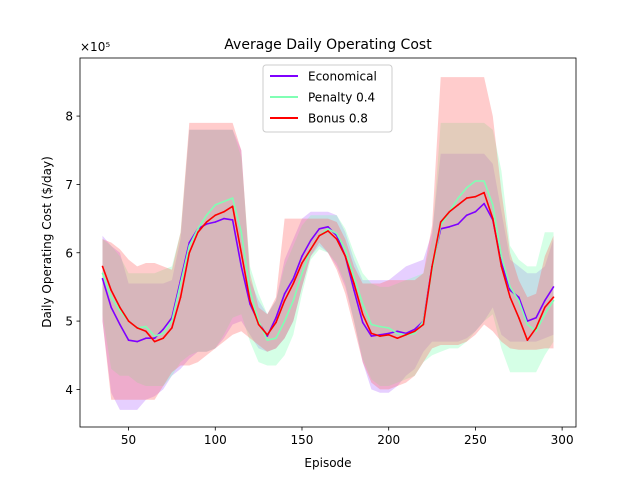  I want to click on x-tick-label-0: 50, so click(128, 440).